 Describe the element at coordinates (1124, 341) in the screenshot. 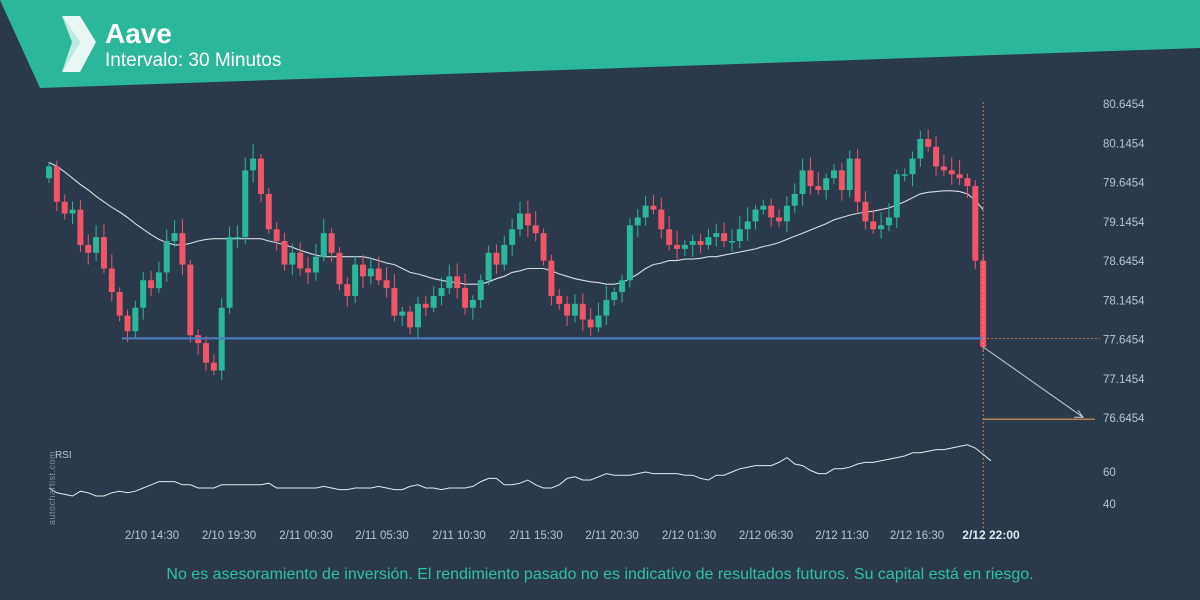

I see `price-tick-label: 77.6454` at that location.